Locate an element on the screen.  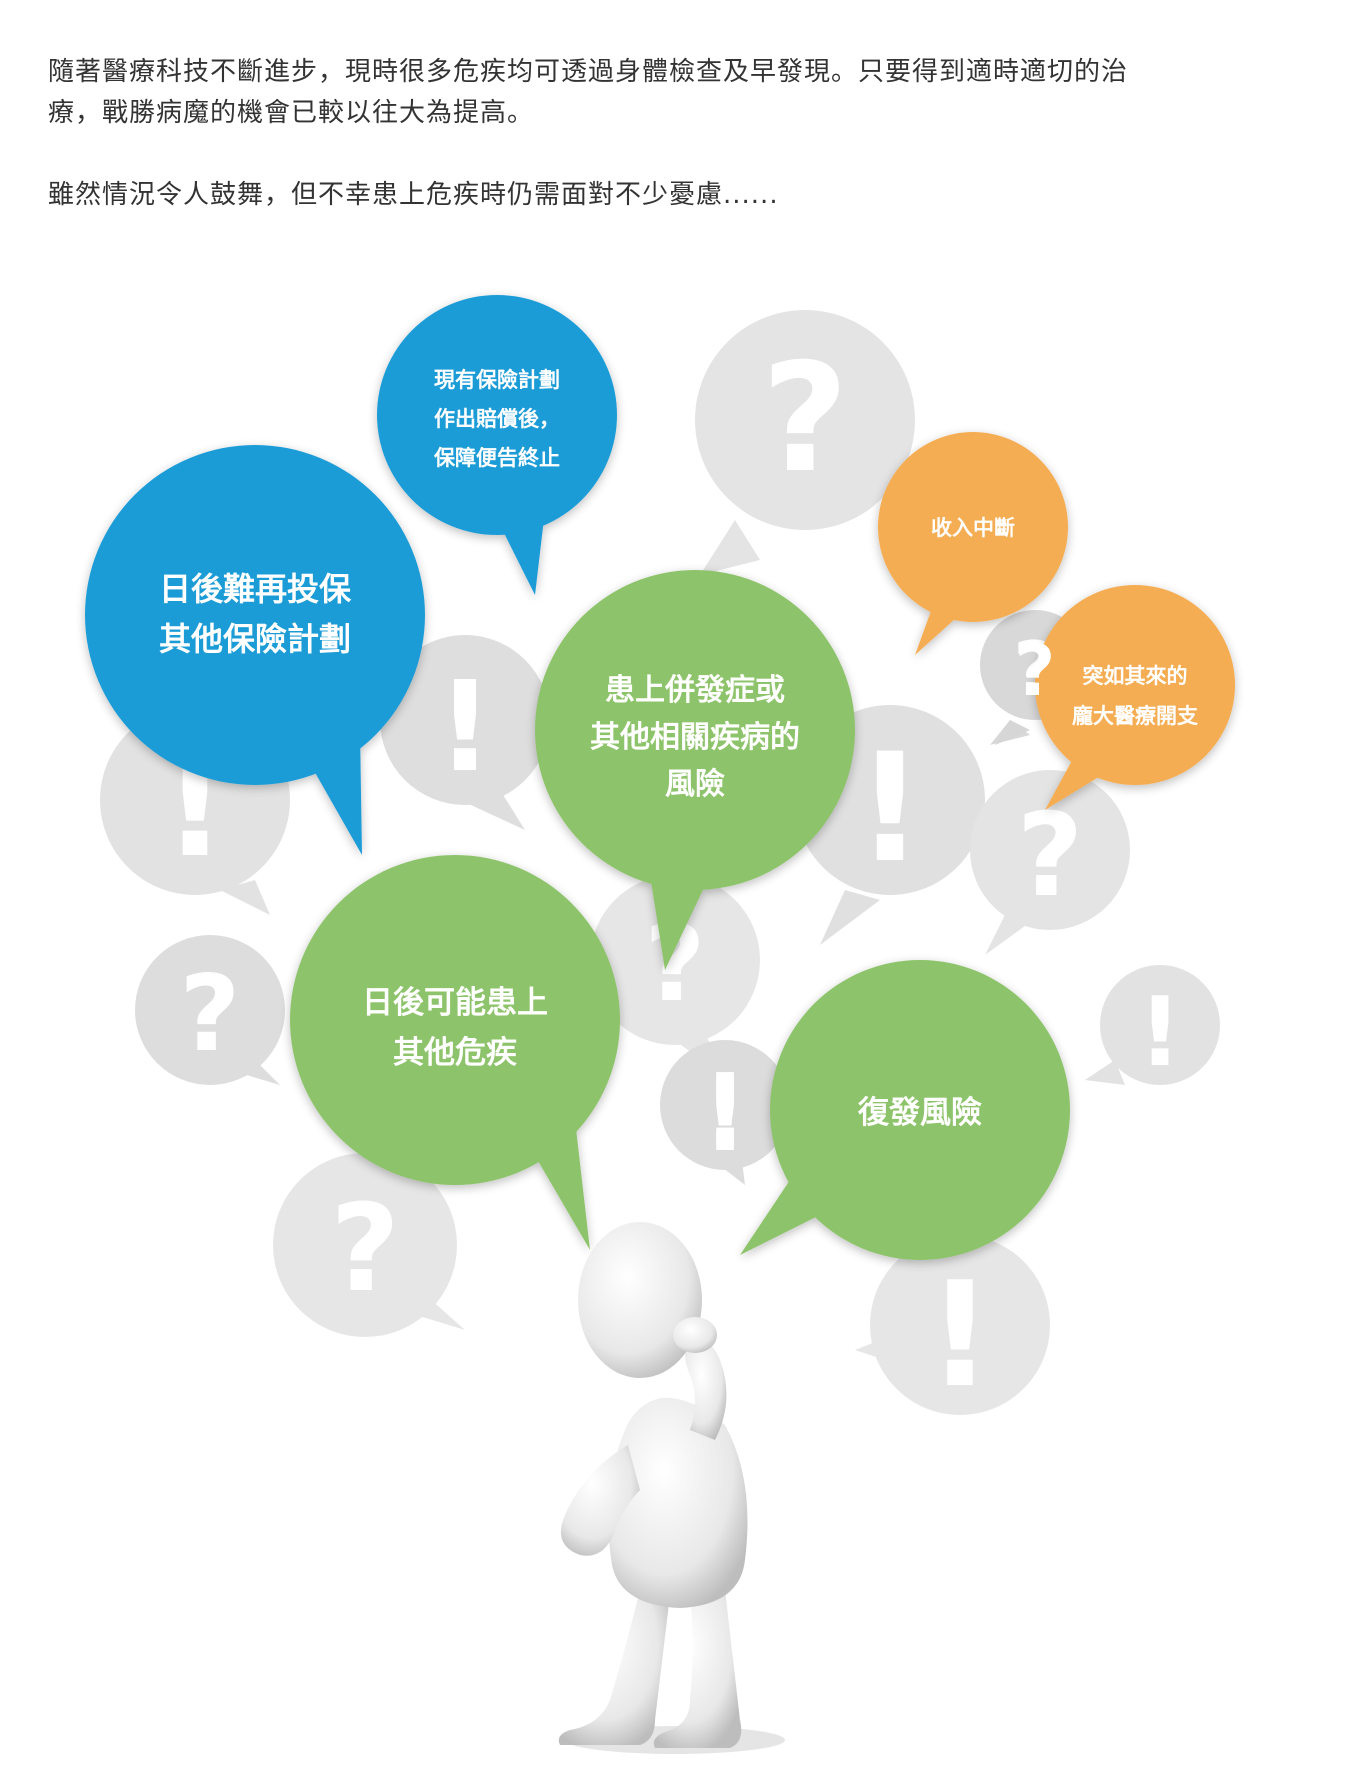
bubble-reinsure-difficulty-line-2: 其他保險計劃 is located at coordinates (255, 639).